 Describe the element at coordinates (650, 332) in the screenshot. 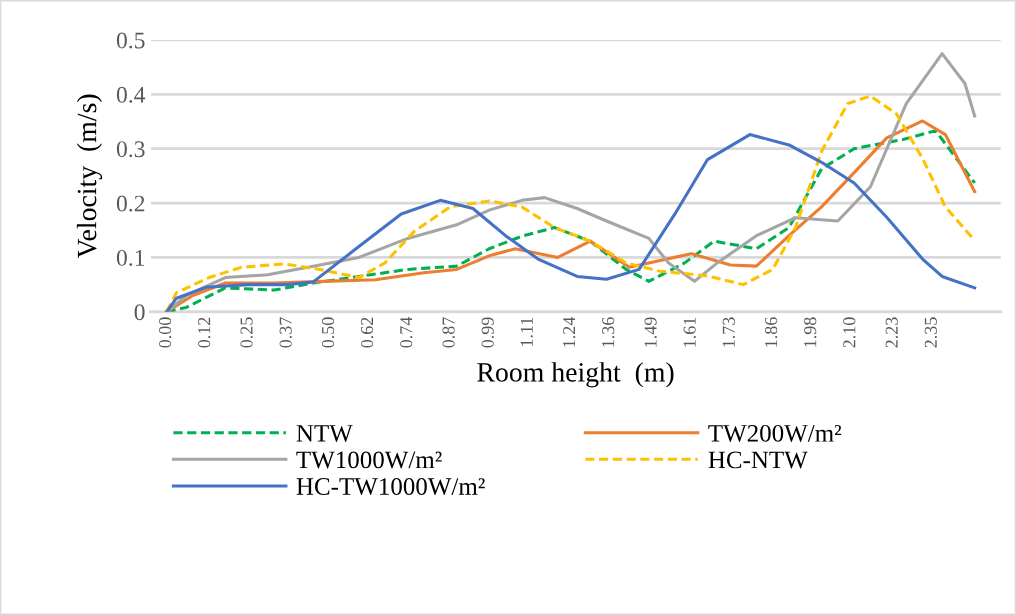

I see `x-tick-label: 1.49` at that location.